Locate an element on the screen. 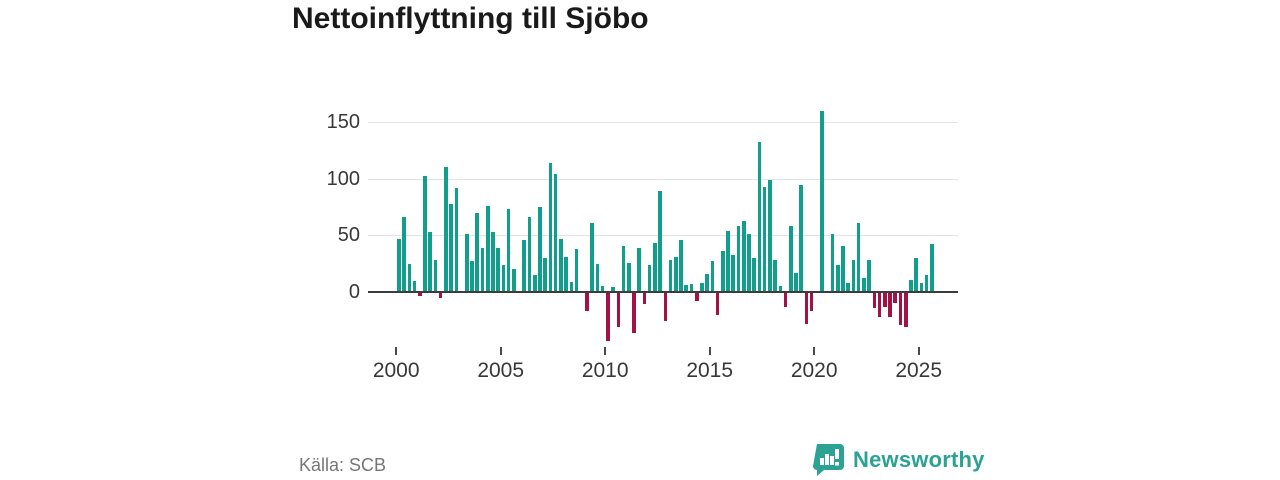 The height and width of the screenshot is (480, 1280). brand-logo: Newsworthy is located at coordinates (899, 459).